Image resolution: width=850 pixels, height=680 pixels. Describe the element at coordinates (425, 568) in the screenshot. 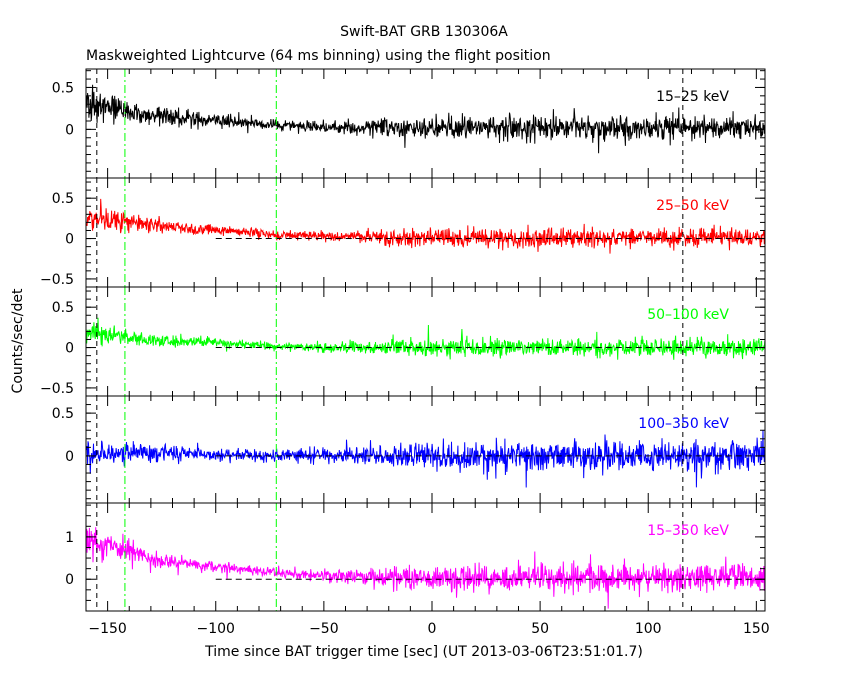

I see `series-line-15-350-kev` at that location.